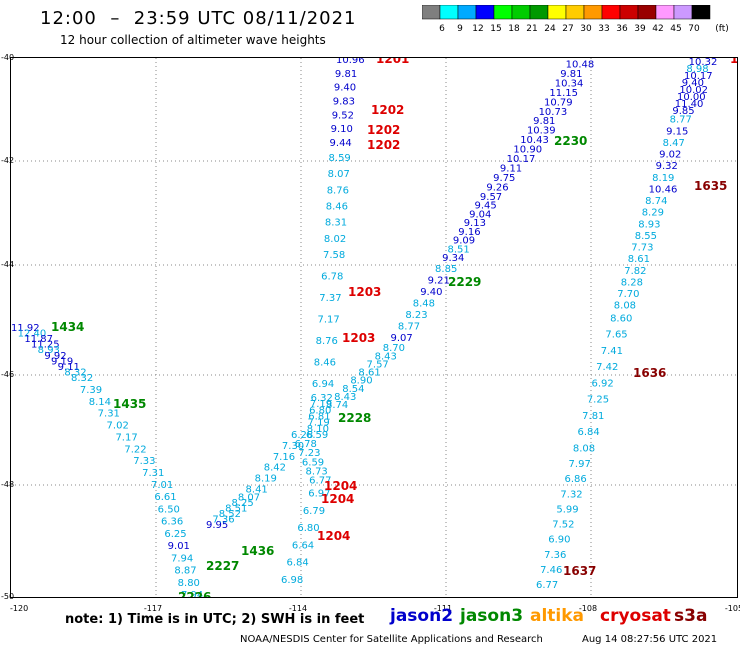 Image resolution: width=740 pixels, height=650 pixels. I want to click on wave-height-value: 7.82, so click(635, 271).